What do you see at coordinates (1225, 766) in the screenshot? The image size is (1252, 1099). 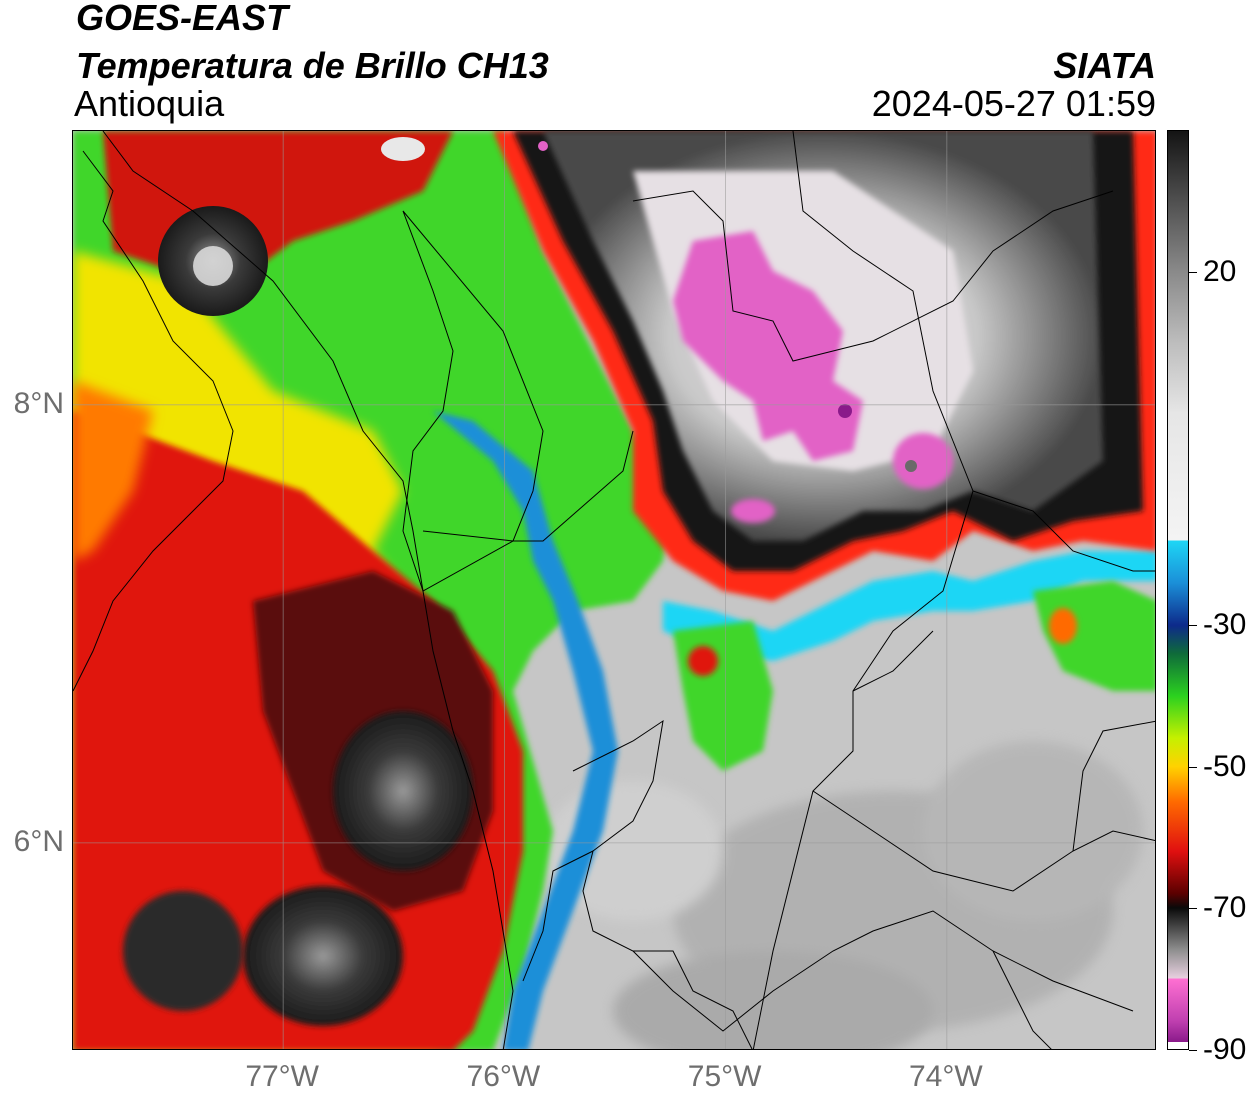 I see `colorbar-tick-label: -50` at bounding box center [1225, 766].